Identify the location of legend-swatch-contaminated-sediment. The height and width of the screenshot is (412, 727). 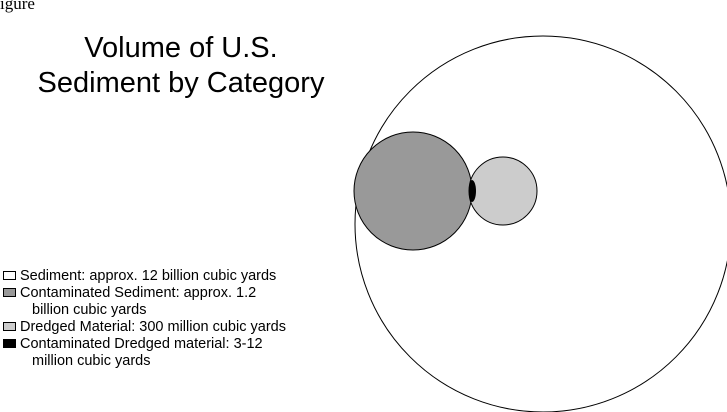
(9, 292).